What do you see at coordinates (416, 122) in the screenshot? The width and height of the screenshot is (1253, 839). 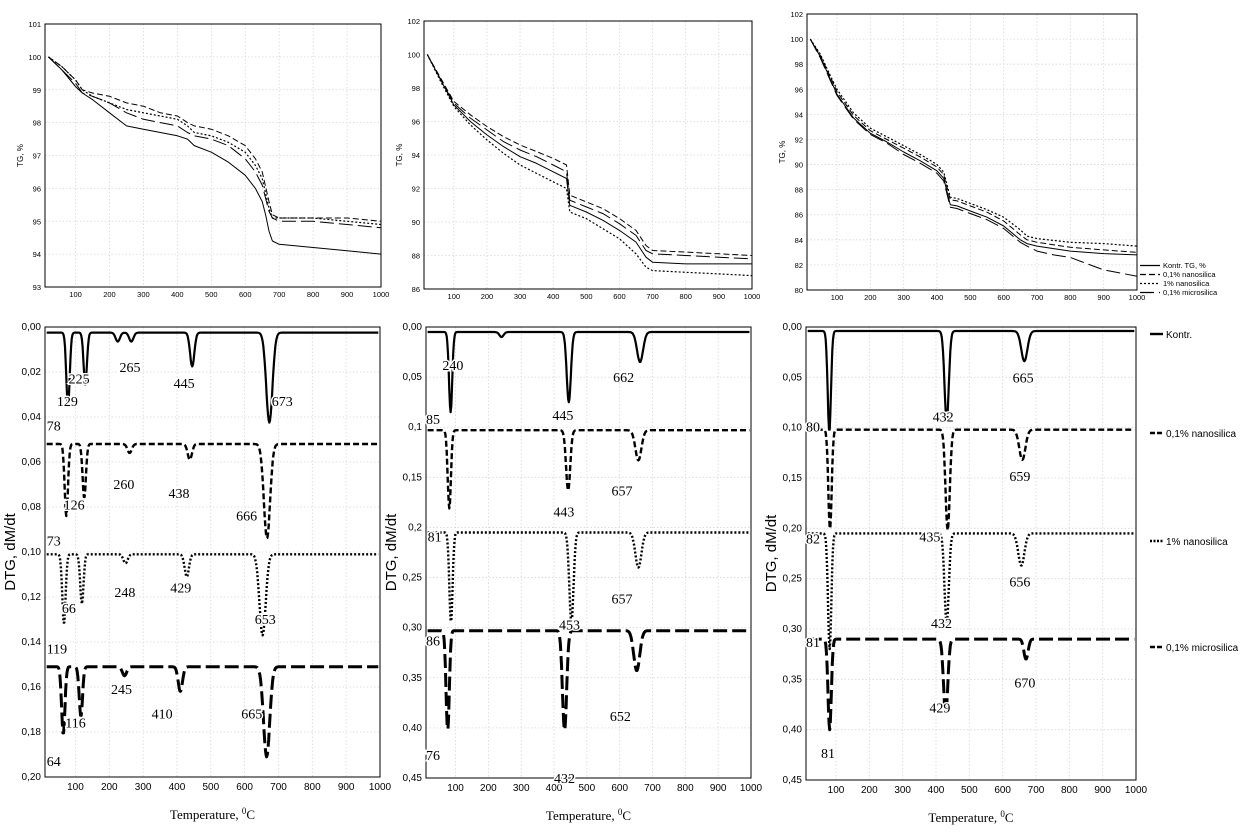 I see `y-tick-label: 96` at bounding box center [416, 122].